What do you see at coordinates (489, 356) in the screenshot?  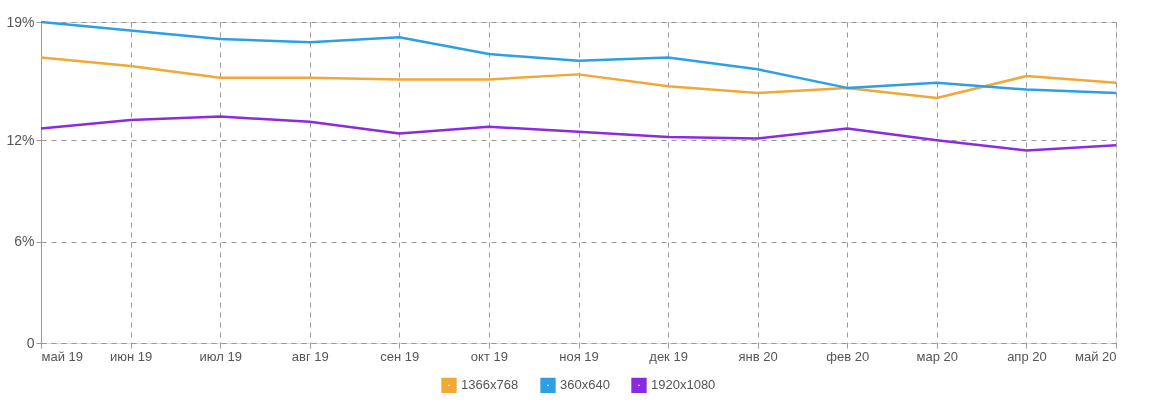 I see `x-tick-label: окт 19` at bounding box center [489, 356].